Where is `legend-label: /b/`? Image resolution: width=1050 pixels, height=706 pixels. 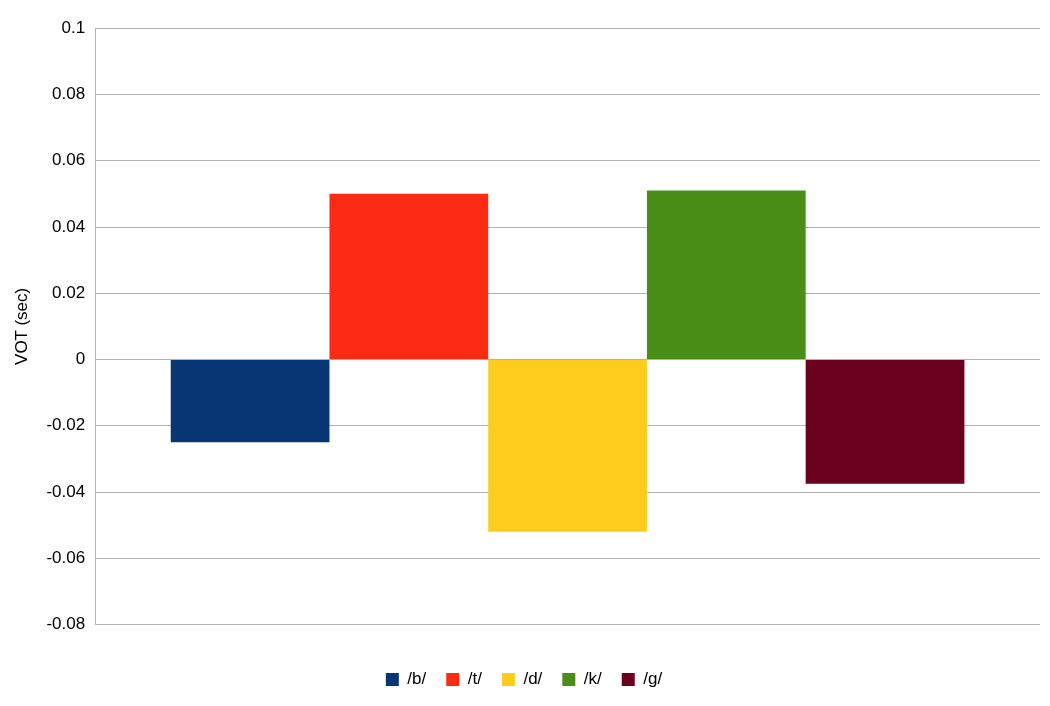
legend-label: /b/ is located at coordinates (417, 679).